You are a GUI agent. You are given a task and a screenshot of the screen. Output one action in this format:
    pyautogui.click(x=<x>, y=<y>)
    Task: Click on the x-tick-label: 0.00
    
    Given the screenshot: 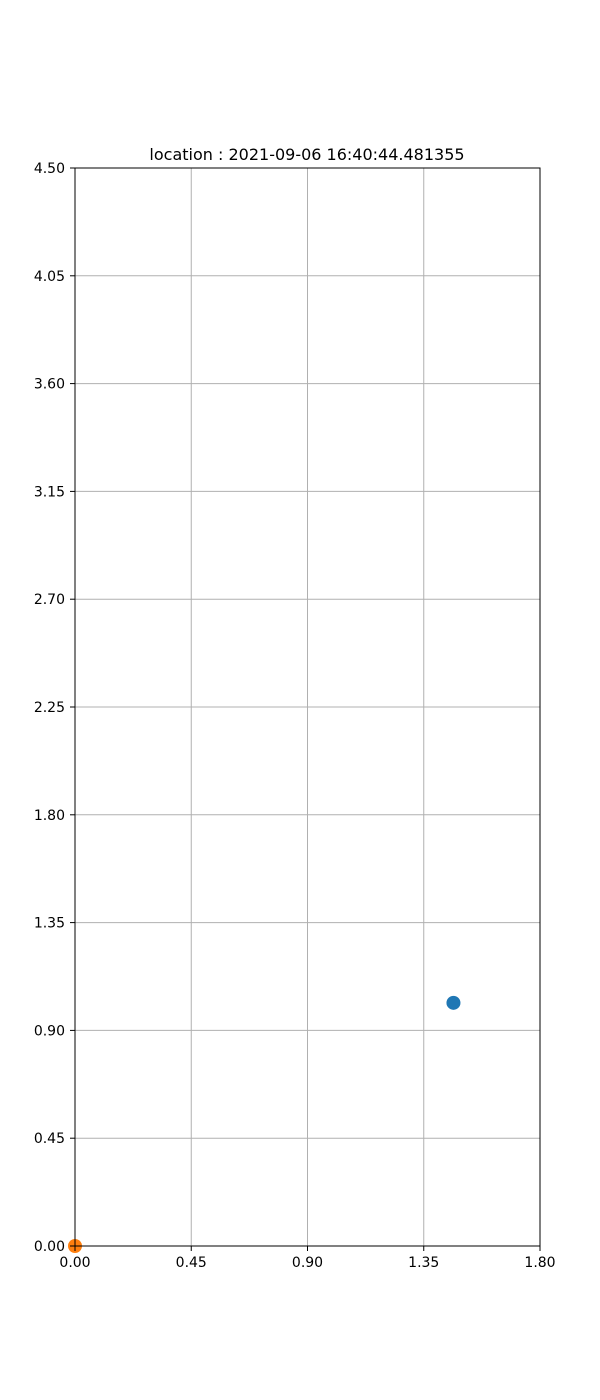 What is the action you would take?
    pyautogui.click(x=74, y=1263)
    